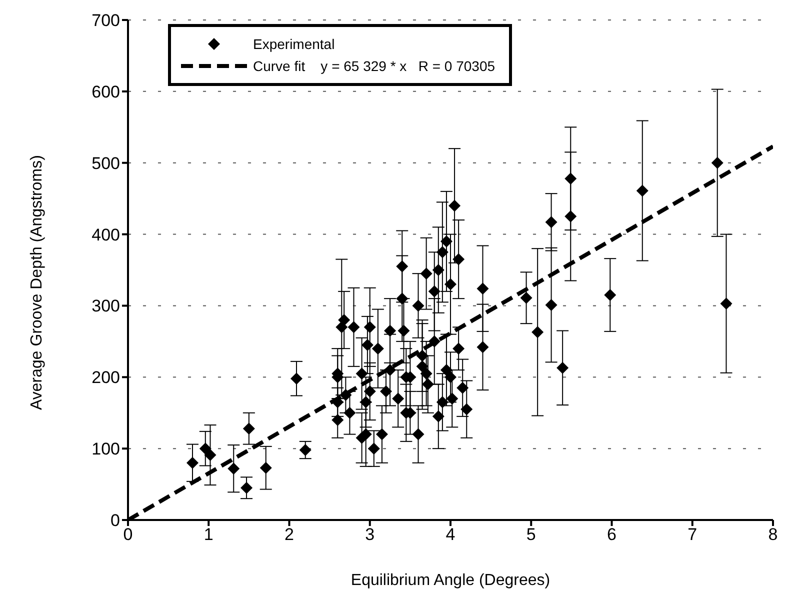  What do you see at coordinates (370, 534) in the screenshot?
I see `x-tick-label: 3` at bounding box center [370, 534].